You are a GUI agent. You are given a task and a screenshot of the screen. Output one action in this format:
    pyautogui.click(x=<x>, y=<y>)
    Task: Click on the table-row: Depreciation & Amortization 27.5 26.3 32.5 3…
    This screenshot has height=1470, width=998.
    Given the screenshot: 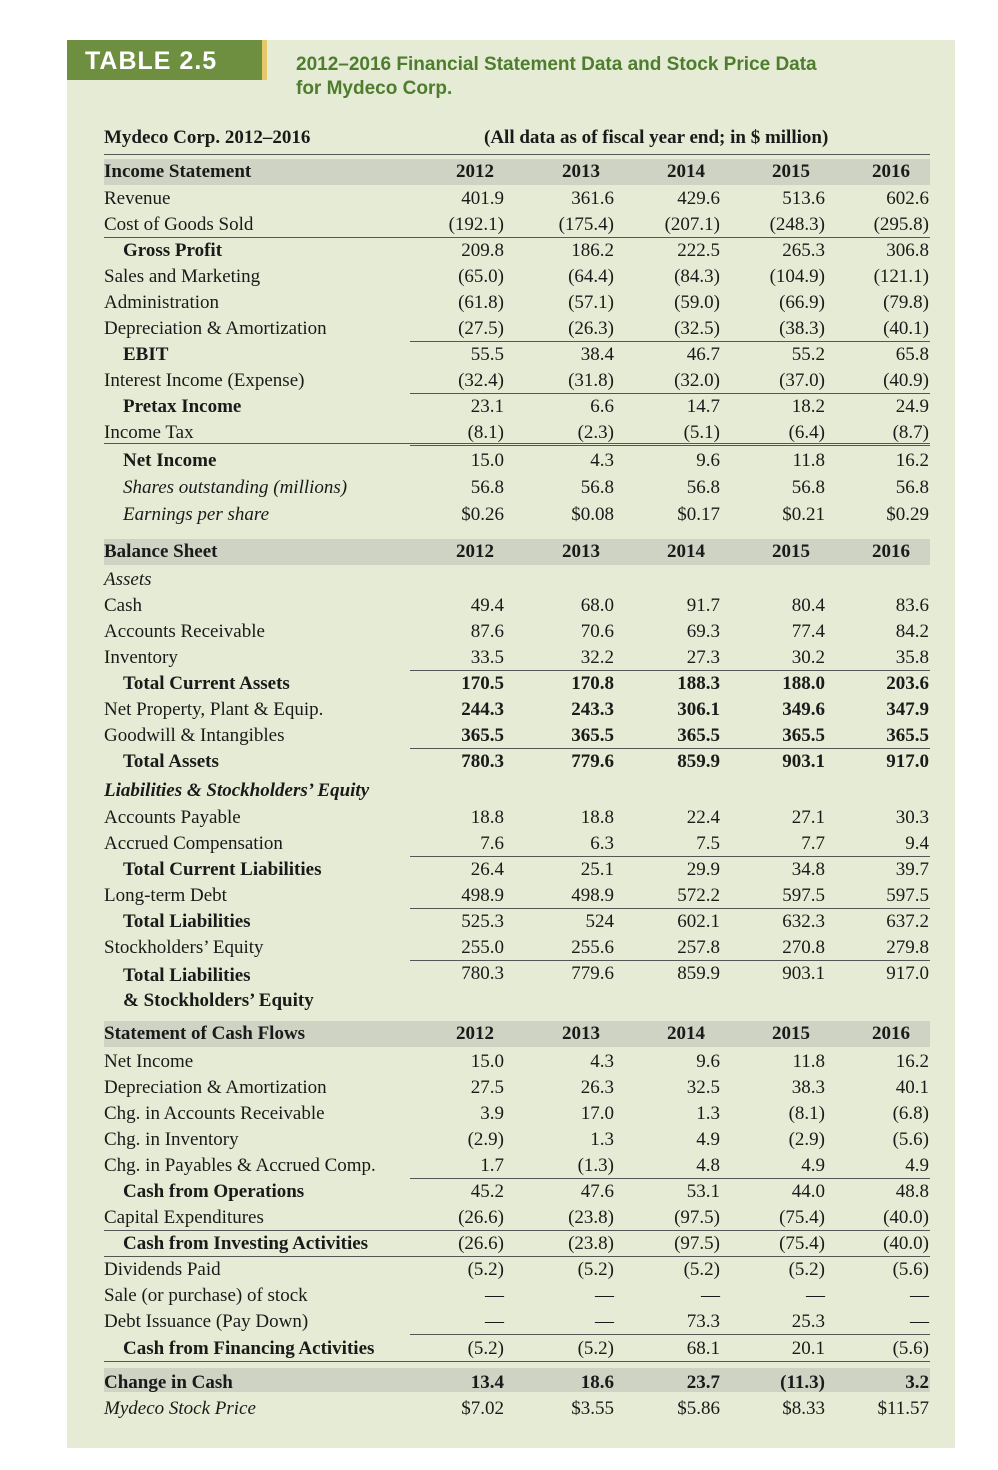 What is the action you would take?
    pyautogui.click(x=517, y=1088)
    